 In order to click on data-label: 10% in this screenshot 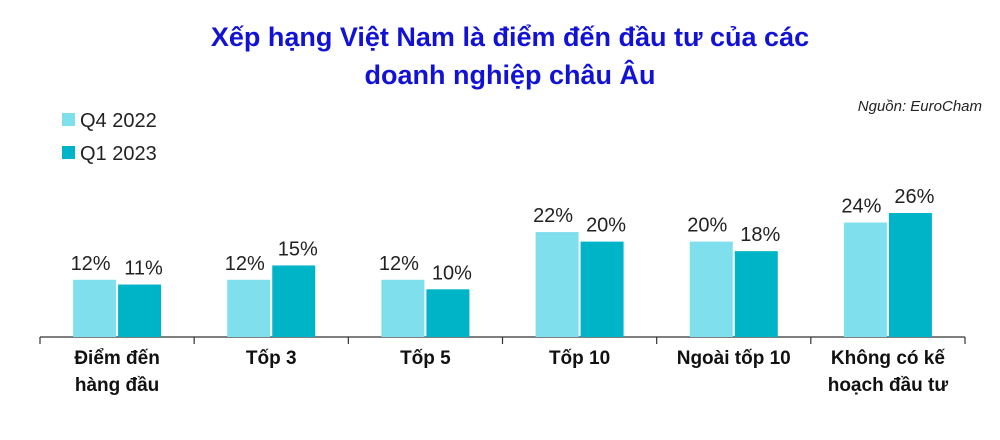, I will do `click(452, 273)`.